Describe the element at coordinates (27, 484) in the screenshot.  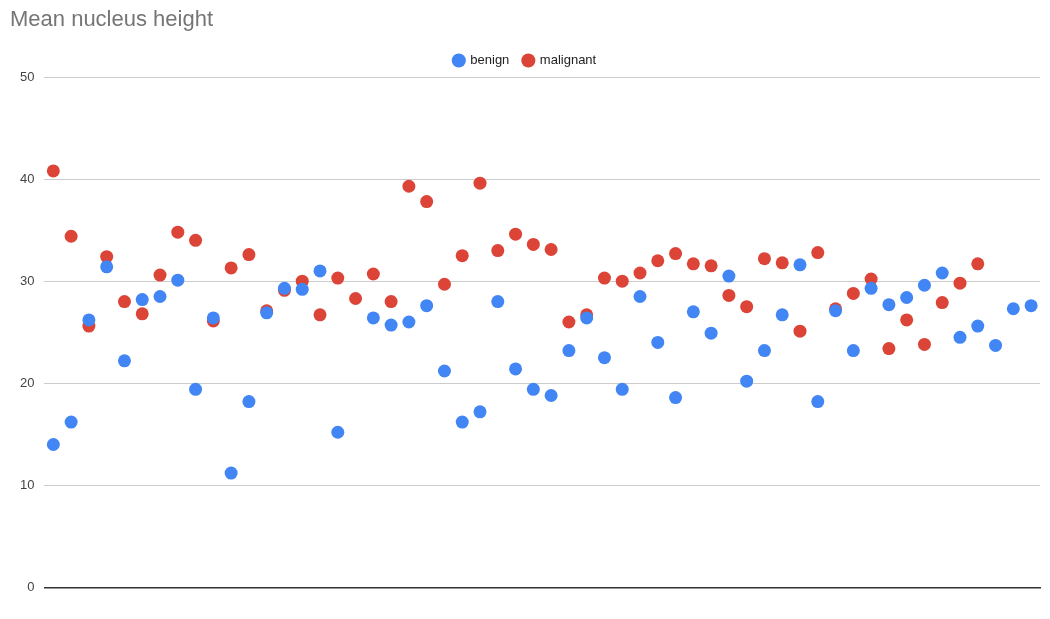
I see `y-tick-label: 10` at that location.